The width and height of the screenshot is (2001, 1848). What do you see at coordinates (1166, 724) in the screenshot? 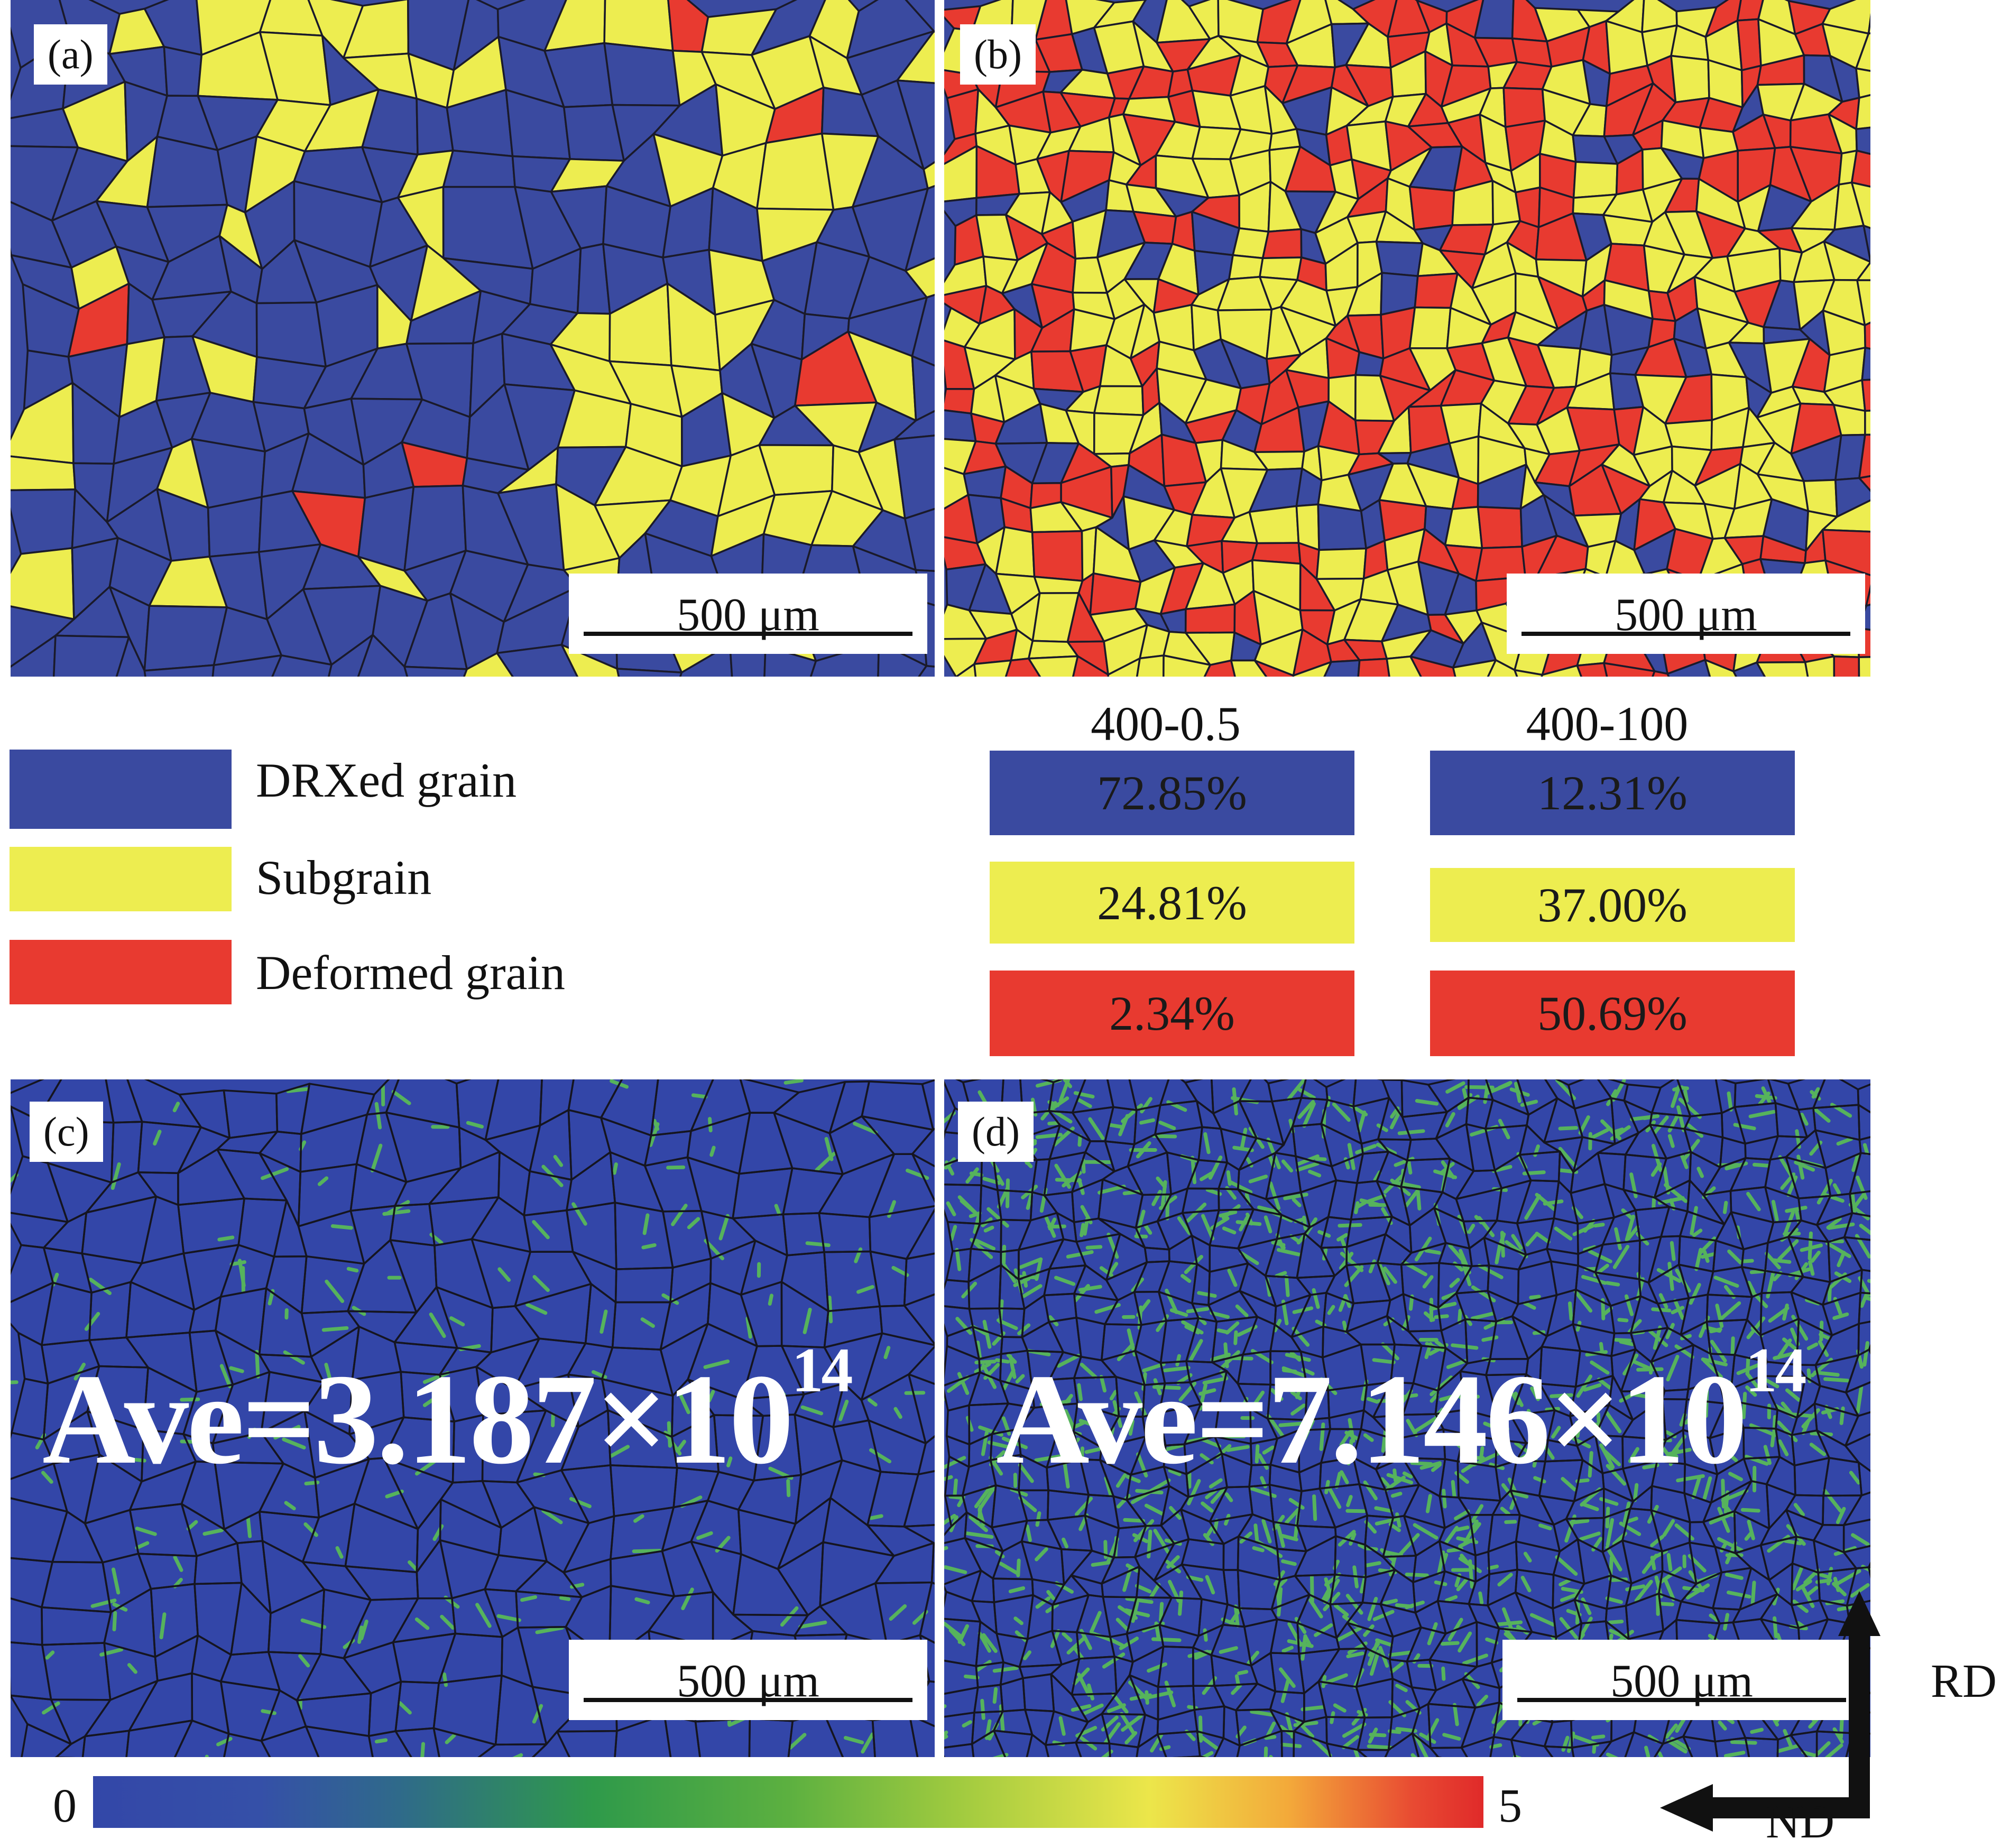
I see `column-header-400-0.5: 400-0.5` at bounding box center [1166, 724].